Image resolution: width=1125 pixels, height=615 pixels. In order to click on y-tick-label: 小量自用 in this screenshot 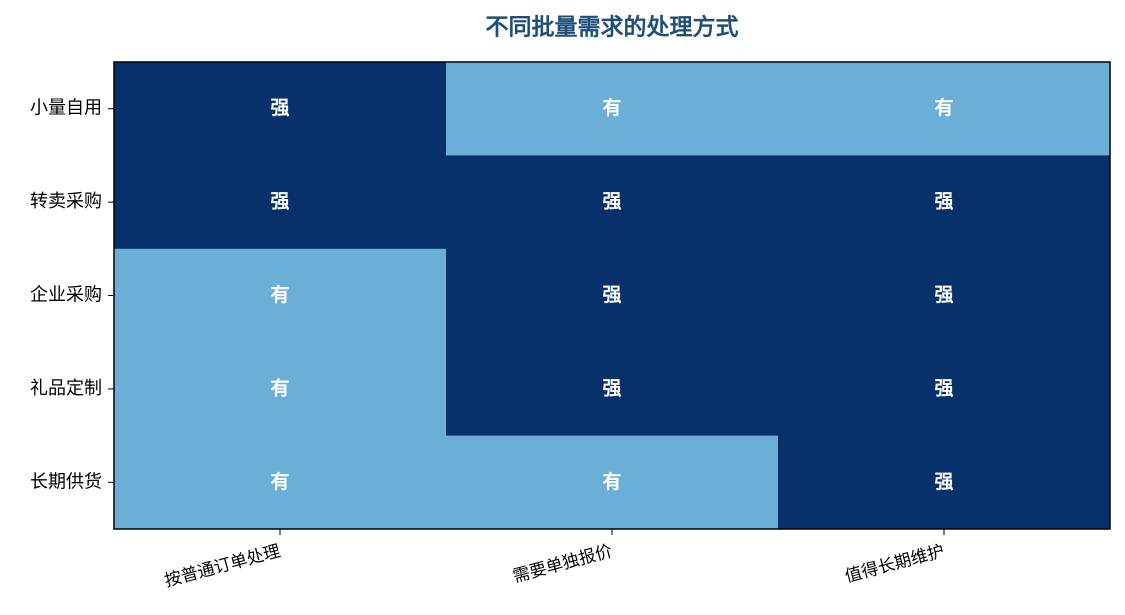, I will do `click(66, 108)`.